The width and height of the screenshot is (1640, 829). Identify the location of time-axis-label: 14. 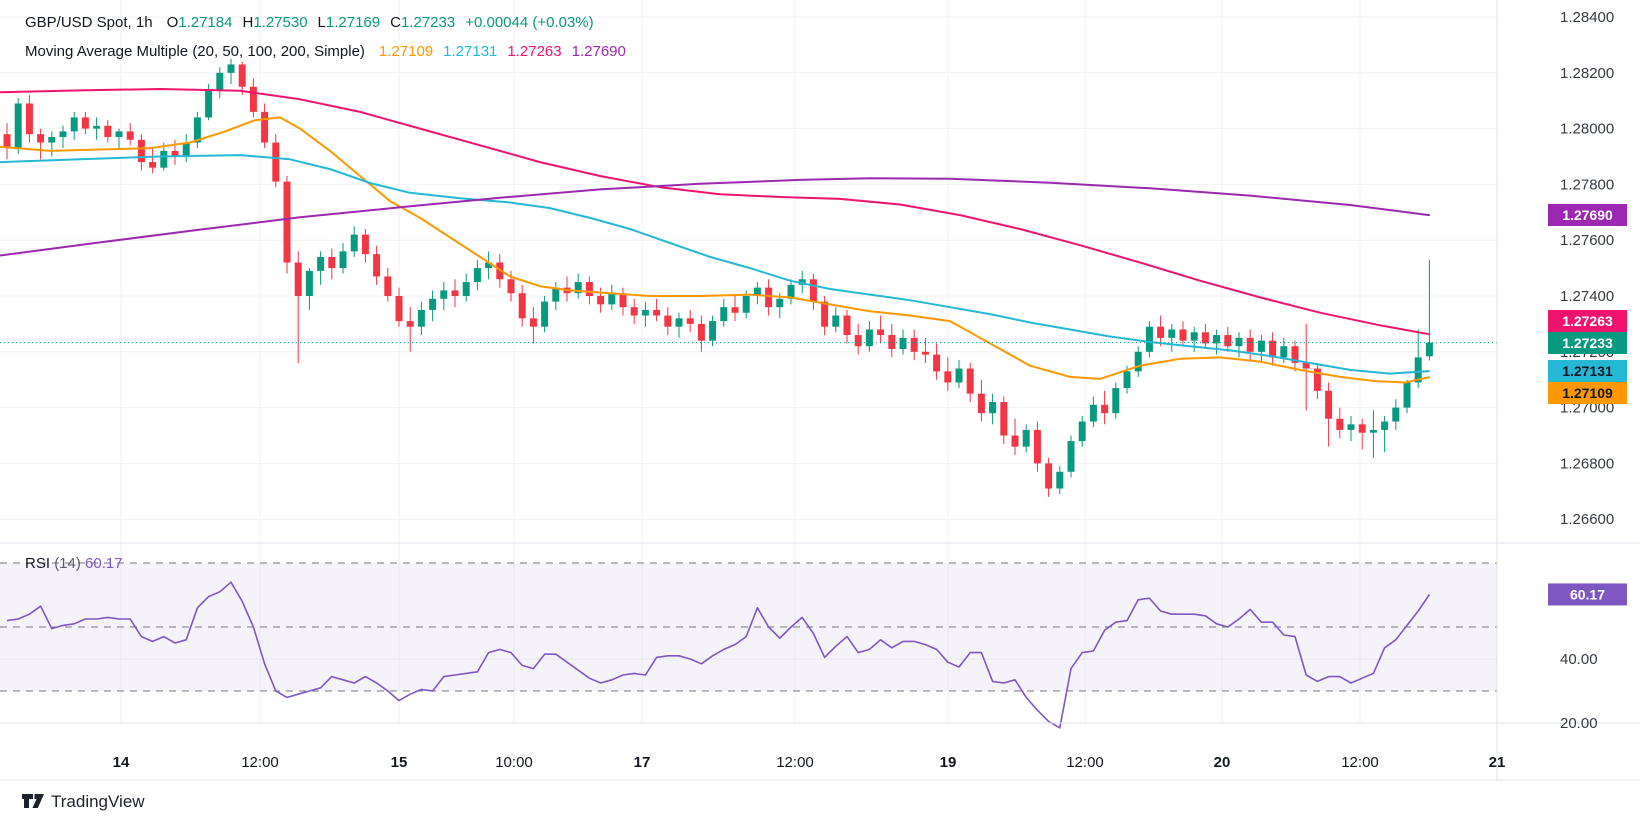
(121, 762).